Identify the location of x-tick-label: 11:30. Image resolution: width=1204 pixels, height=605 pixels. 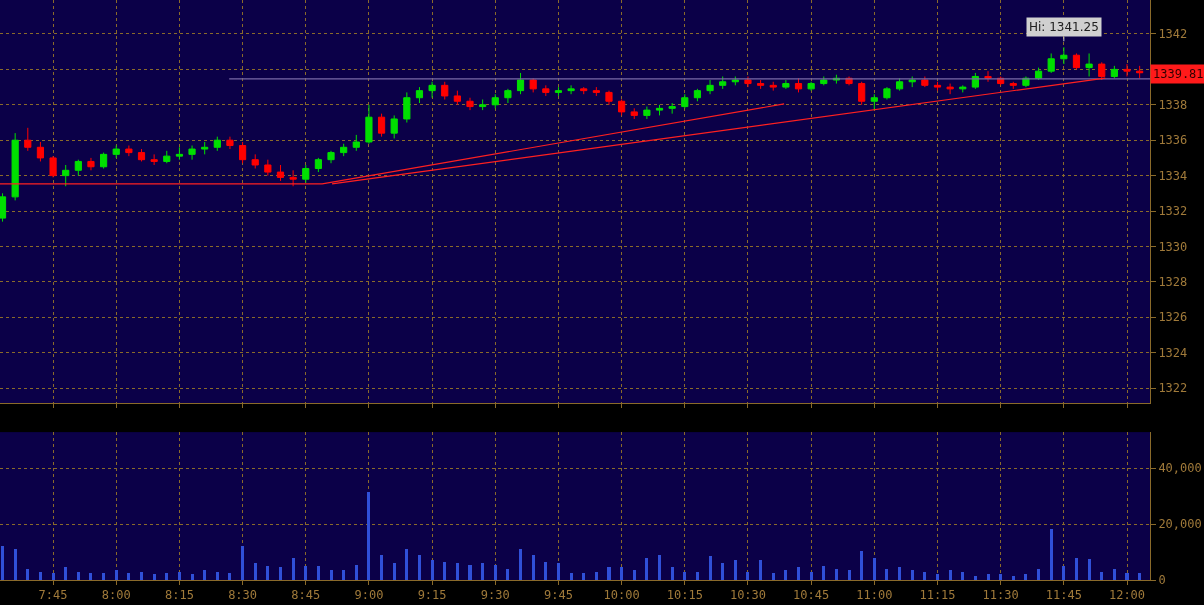
(1000, 595).